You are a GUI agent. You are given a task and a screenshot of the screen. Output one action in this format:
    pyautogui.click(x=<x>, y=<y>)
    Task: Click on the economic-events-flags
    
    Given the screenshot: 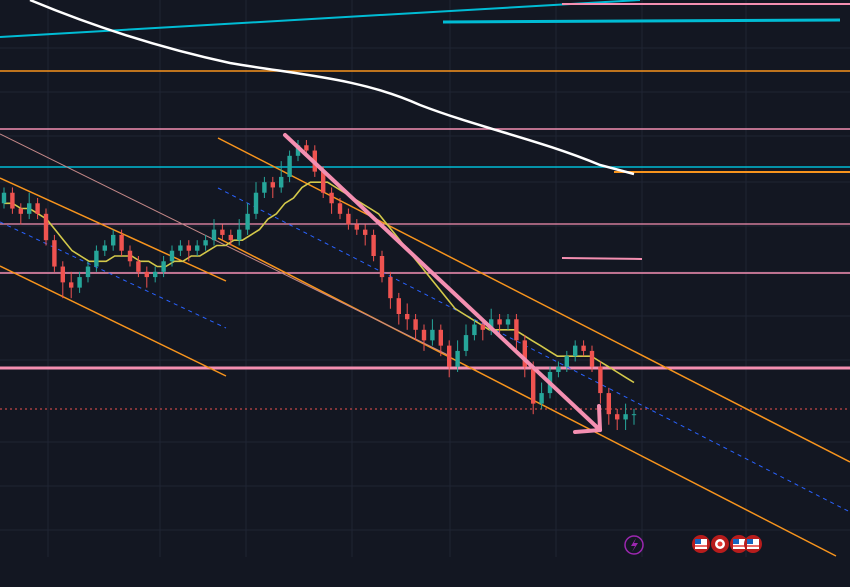 What is the action you would take?
    pyautogui.click(x=727, y=544)
    